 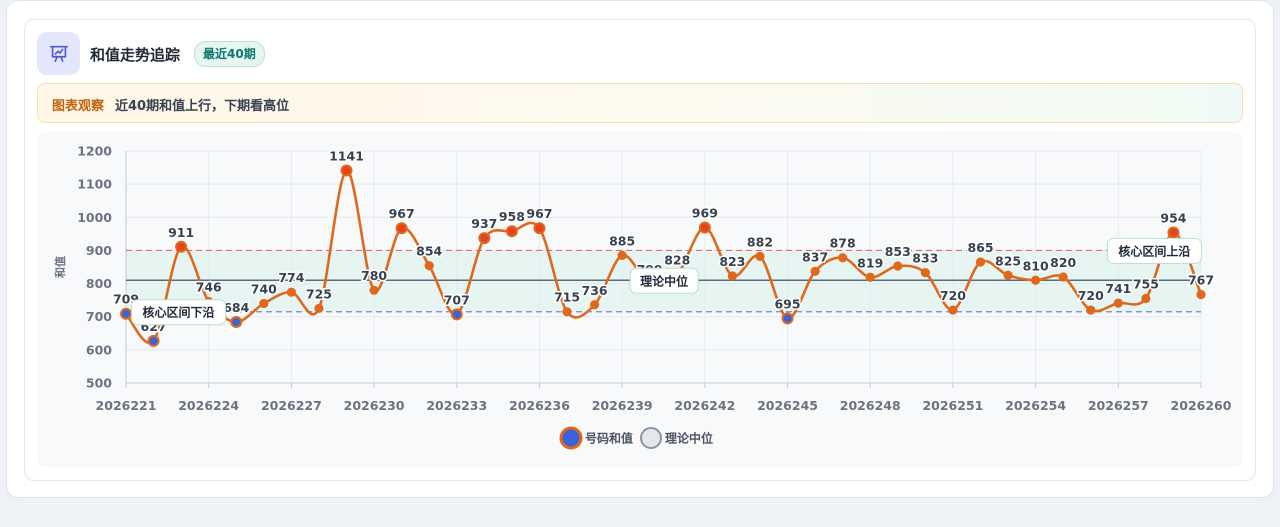 I want to click on x-tick-label: 2026248, so click(x=870, y=405).